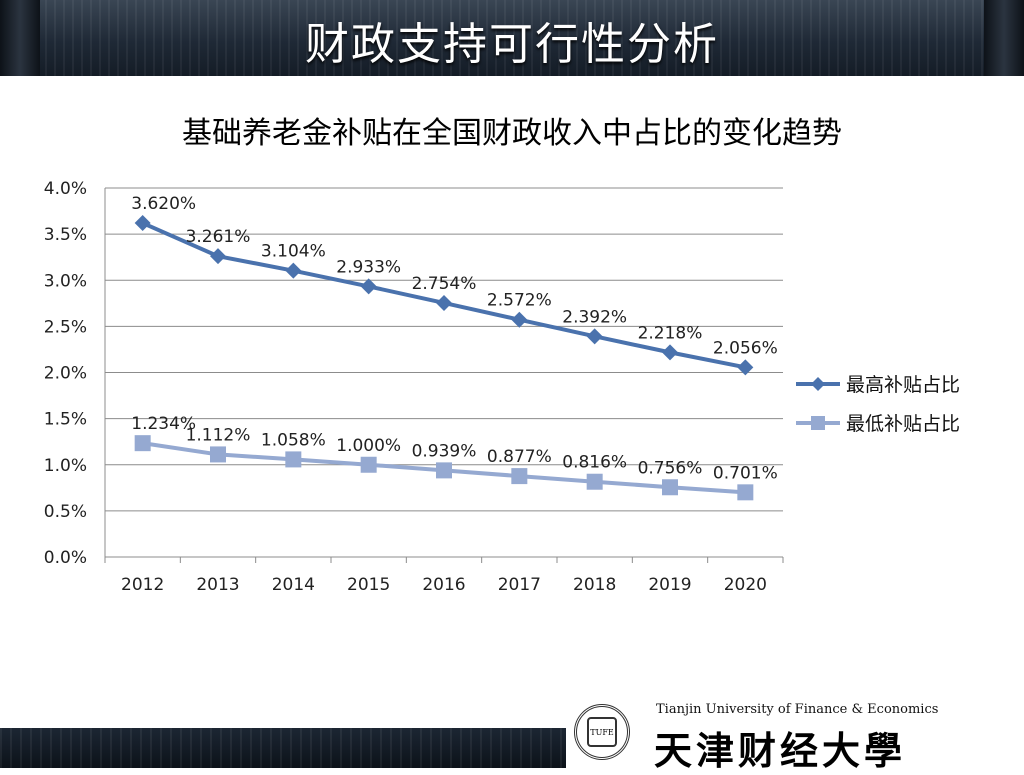 This screenshot has height=775, width=1024. What do you see at coordinates (903, 424) in the screenshot?
I see `legend-label: 最低补贴占比` at bounding box center [903, 424].